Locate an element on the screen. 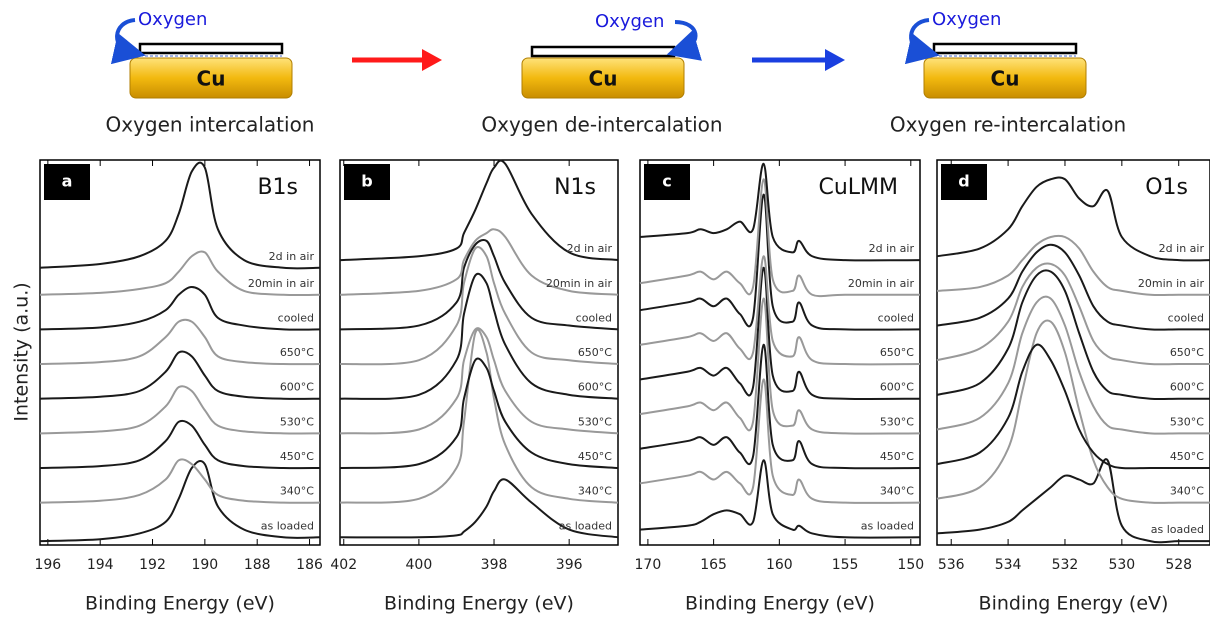 This screenshot has width=1210, height=617. panel-title: O1s is located at coordinates (1166, 187).